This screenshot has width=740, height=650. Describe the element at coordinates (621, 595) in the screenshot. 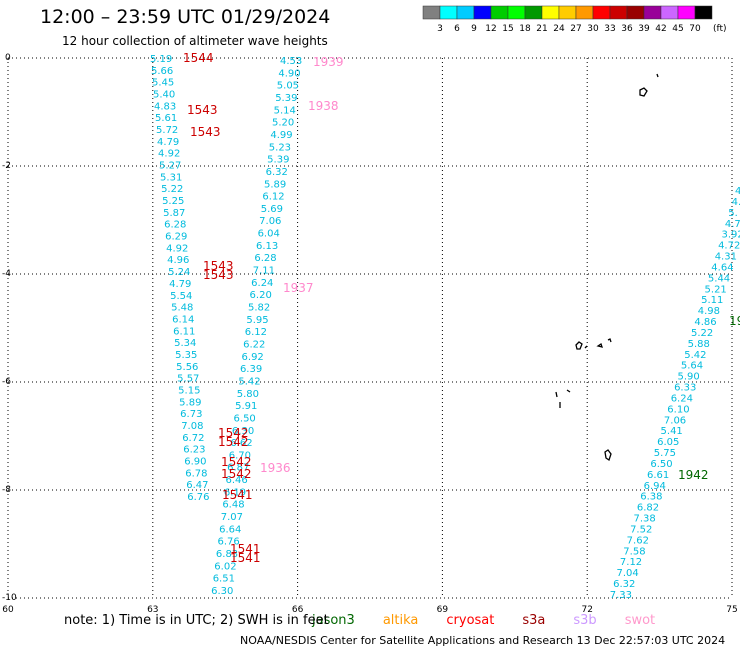

I see `wave-height-label: 7.33` at that location.